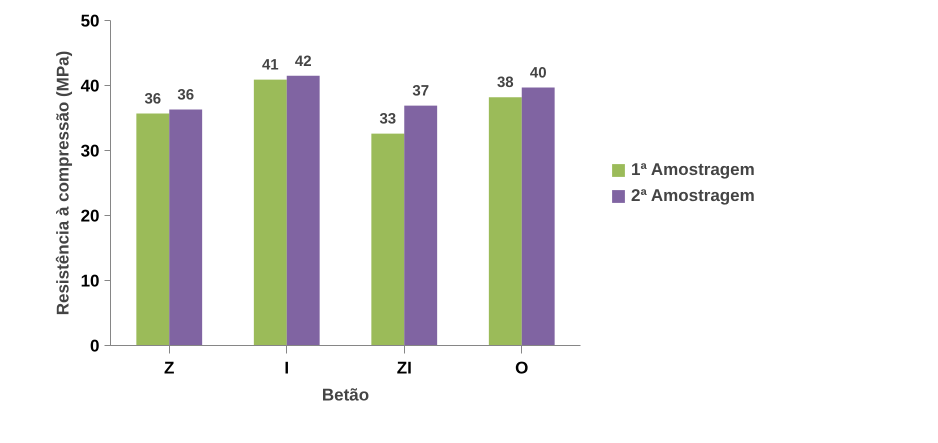 Image resolution: width=938 pixels, height=443 pixels. What do you see at coordinates (90, 21) in the screenshot?
I see `y-tick-label: 50` at bounding box center [90, 21].